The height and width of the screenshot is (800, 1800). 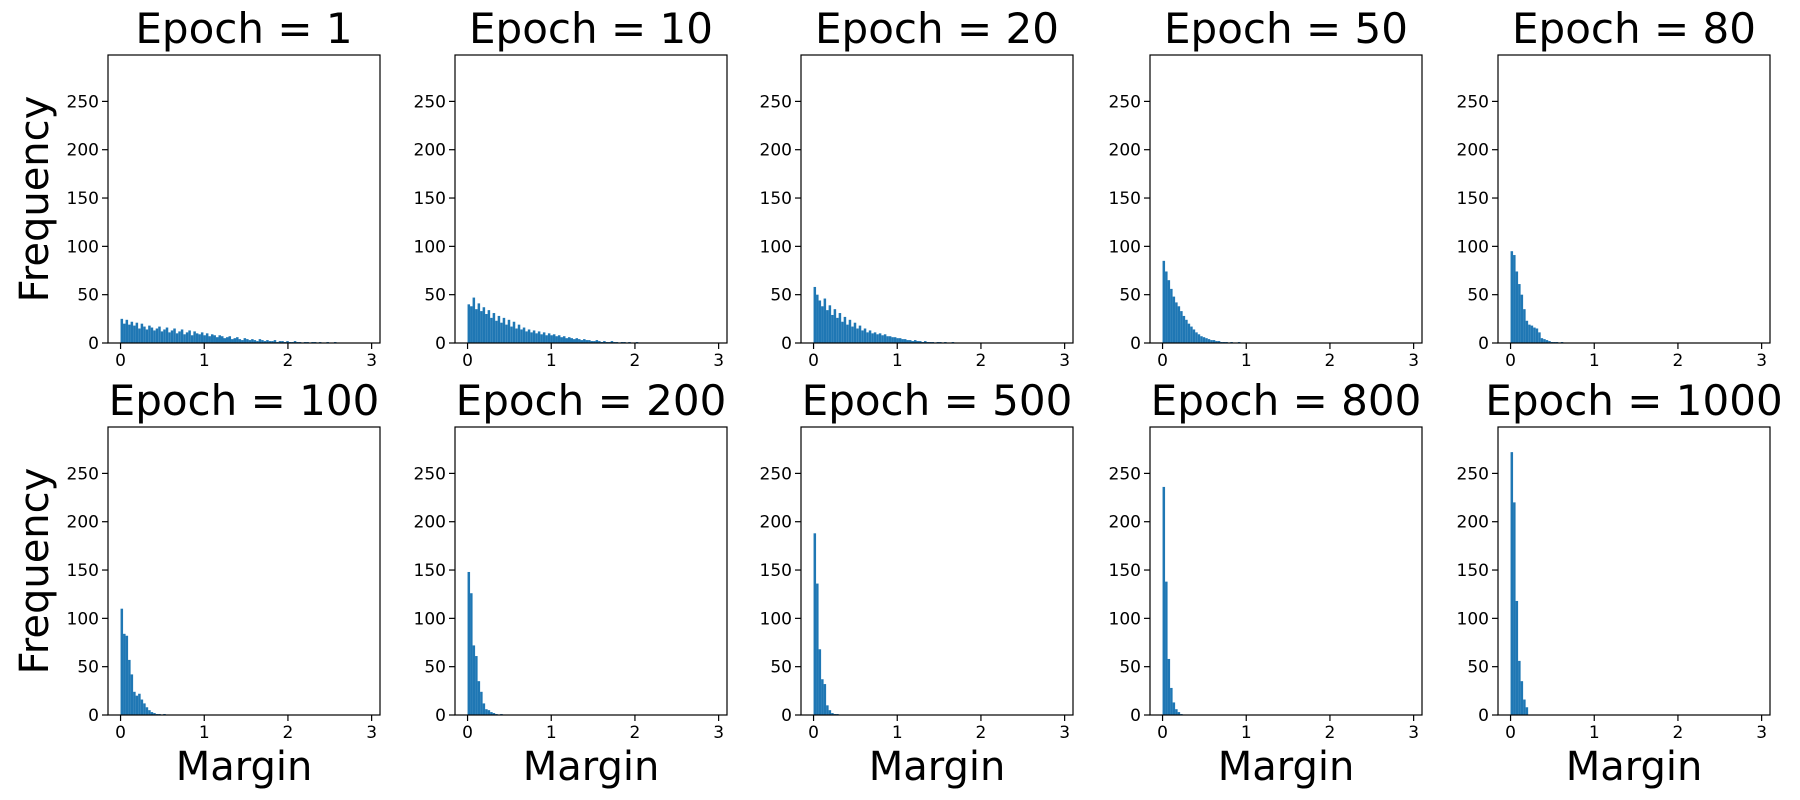 I want to click on panel-title: Epoch = 80, so click(x=1634, y=28).